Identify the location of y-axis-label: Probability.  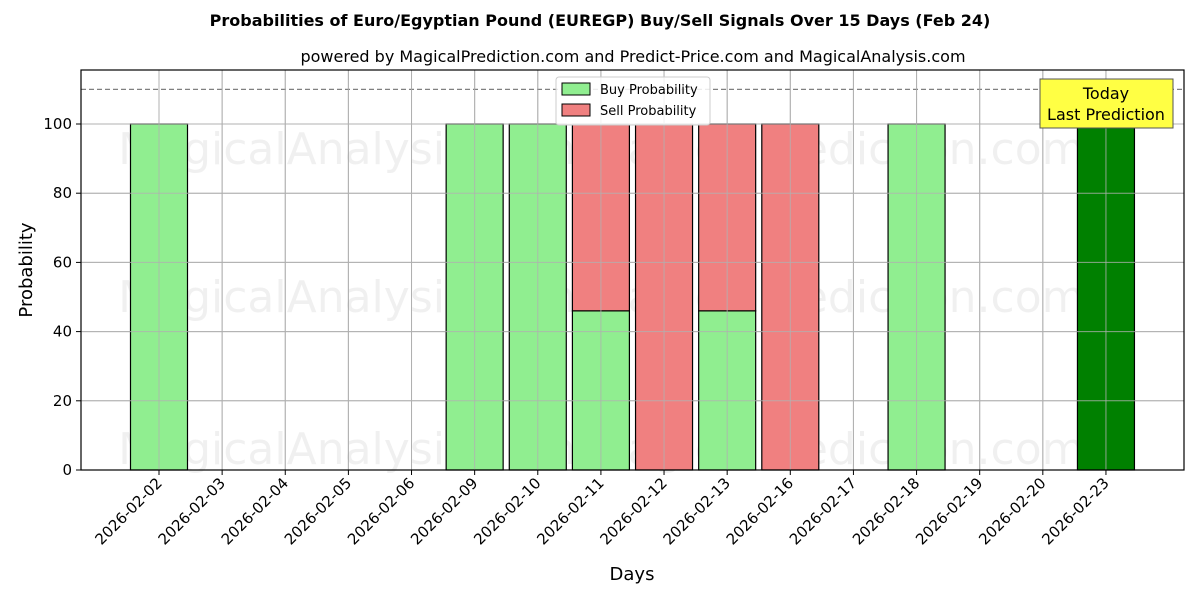
(26, 269).